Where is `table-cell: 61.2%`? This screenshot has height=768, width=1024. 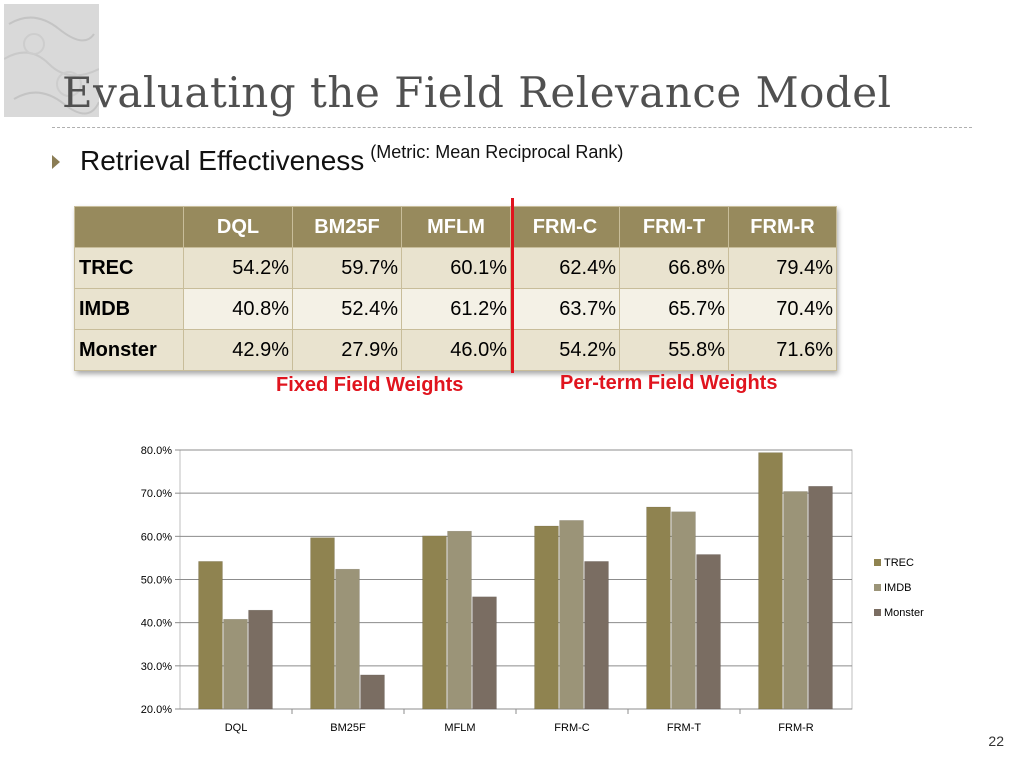
table-cell: 61.2% is located at coordinates (456, 309).